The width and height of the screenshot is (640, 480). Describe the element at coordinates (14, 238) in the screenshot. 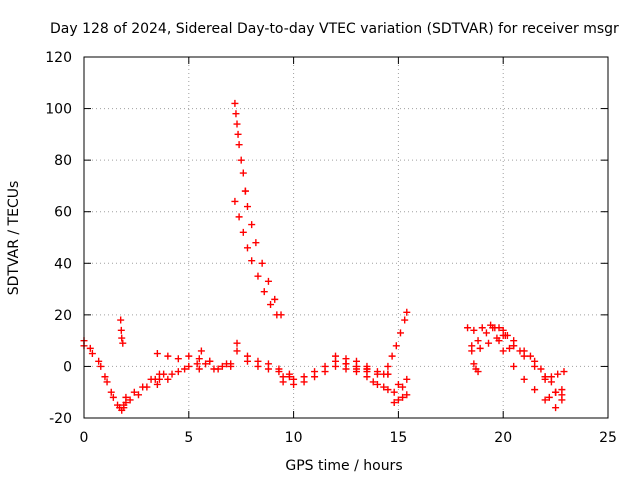

I see `y-axis-label: SDTVAR / TECUs` at that location.